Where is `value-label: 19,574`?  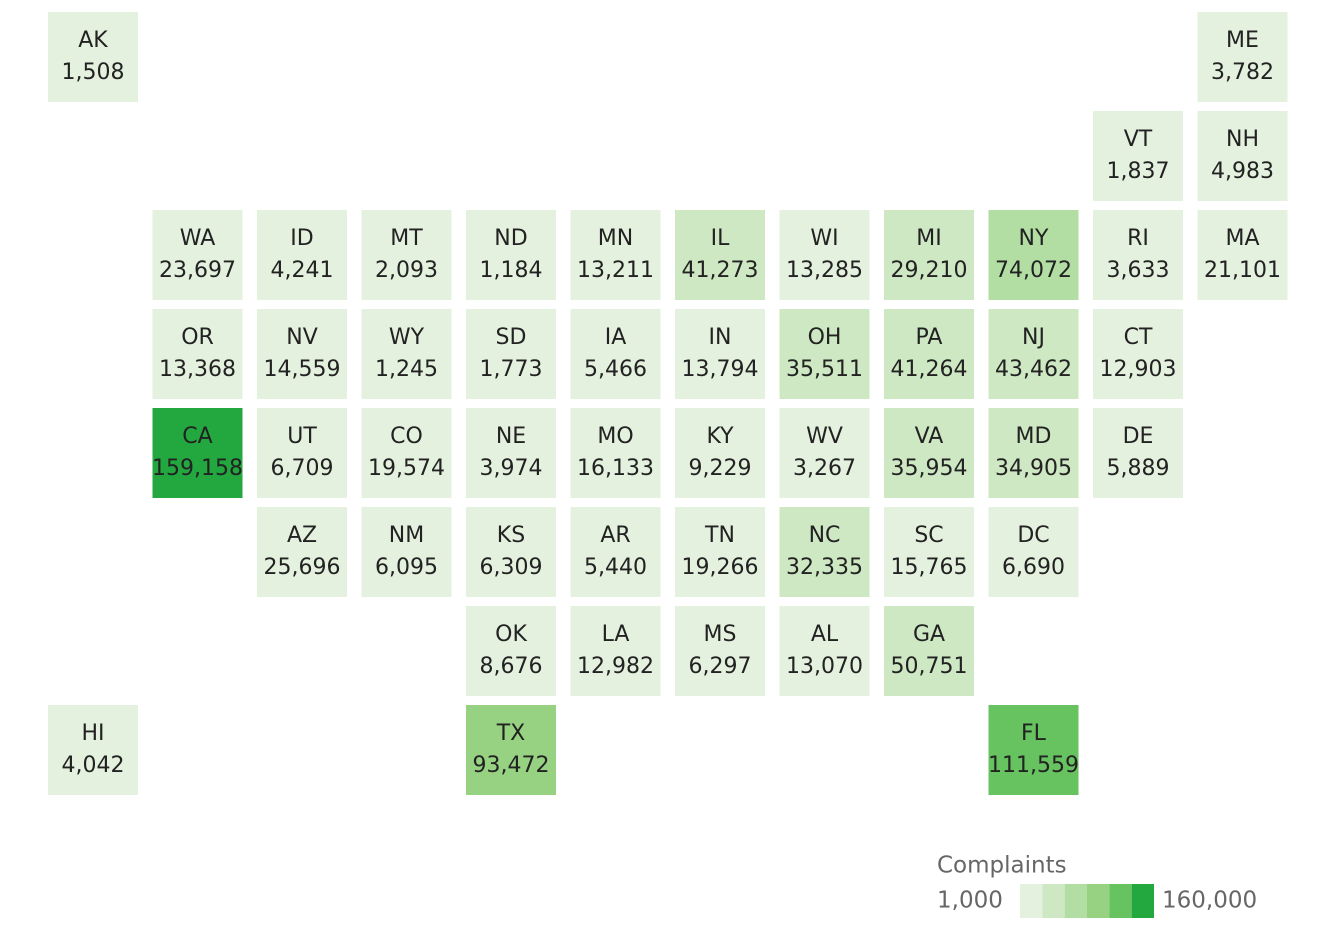 value-label: 19,574 is located at coordinates (406, 468).